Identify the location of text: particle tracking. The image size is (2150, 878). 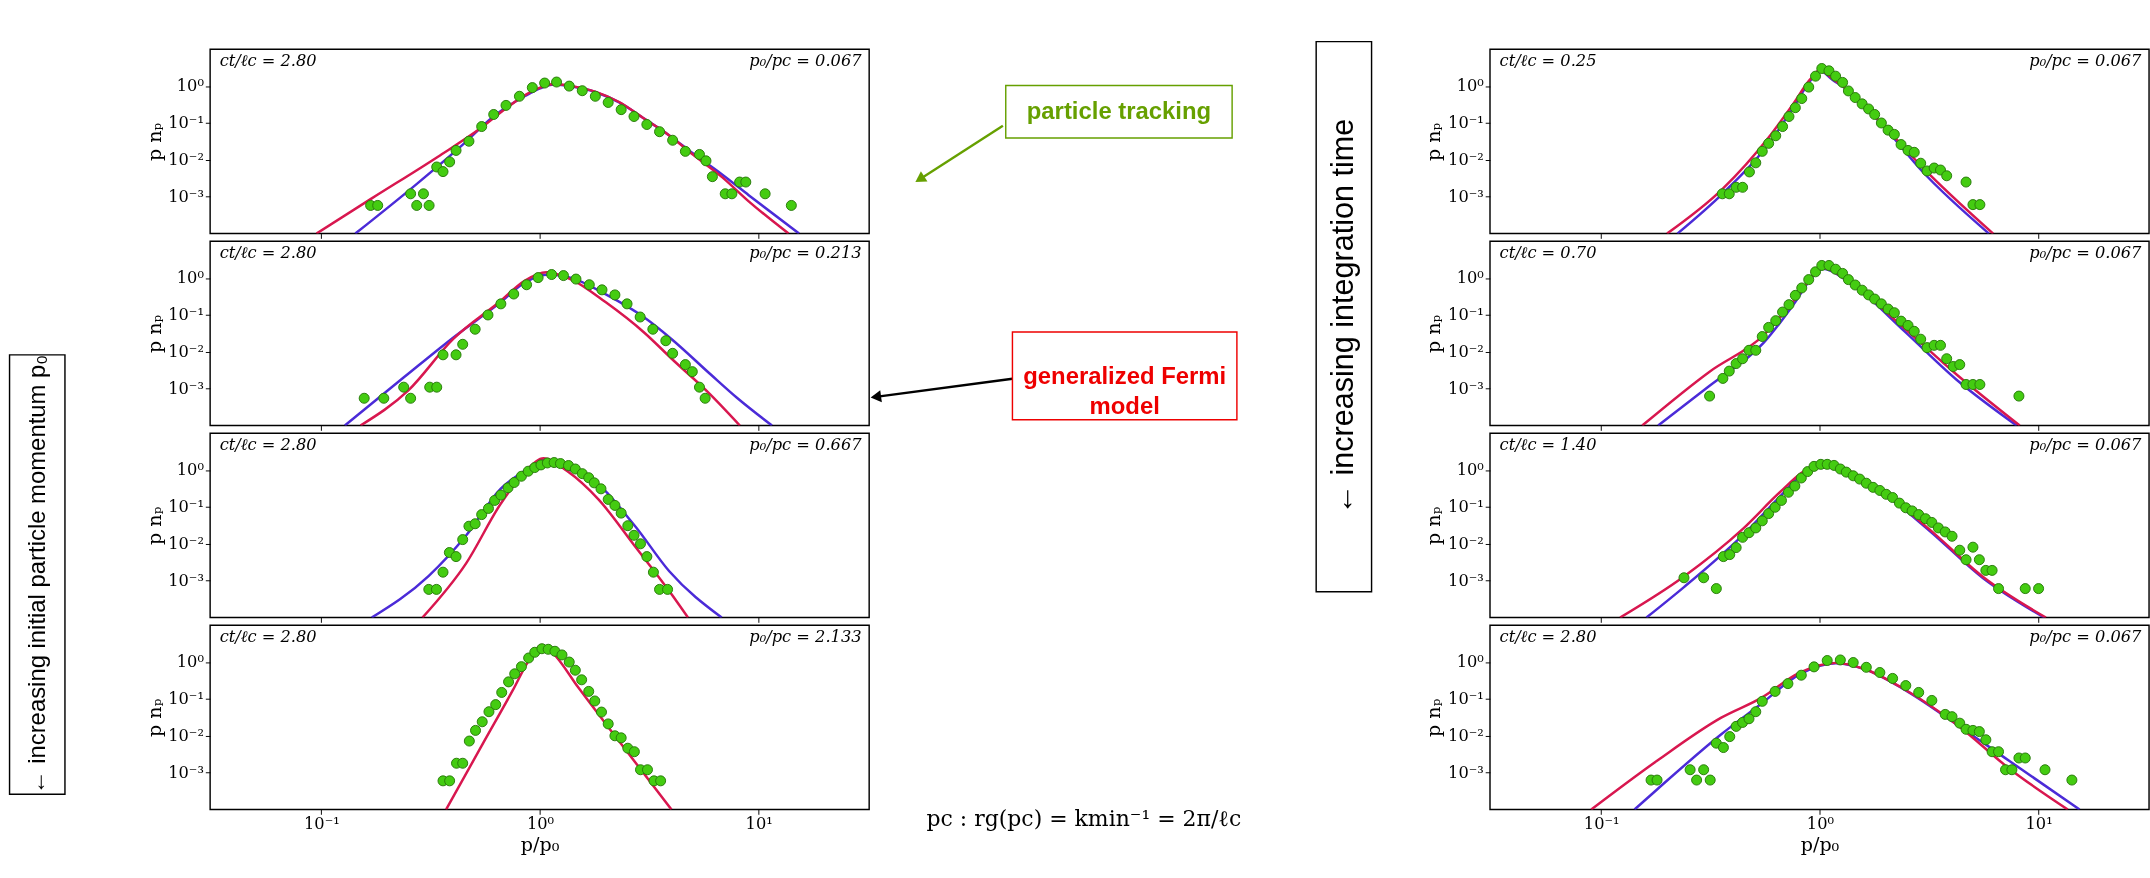
(1119, 111).